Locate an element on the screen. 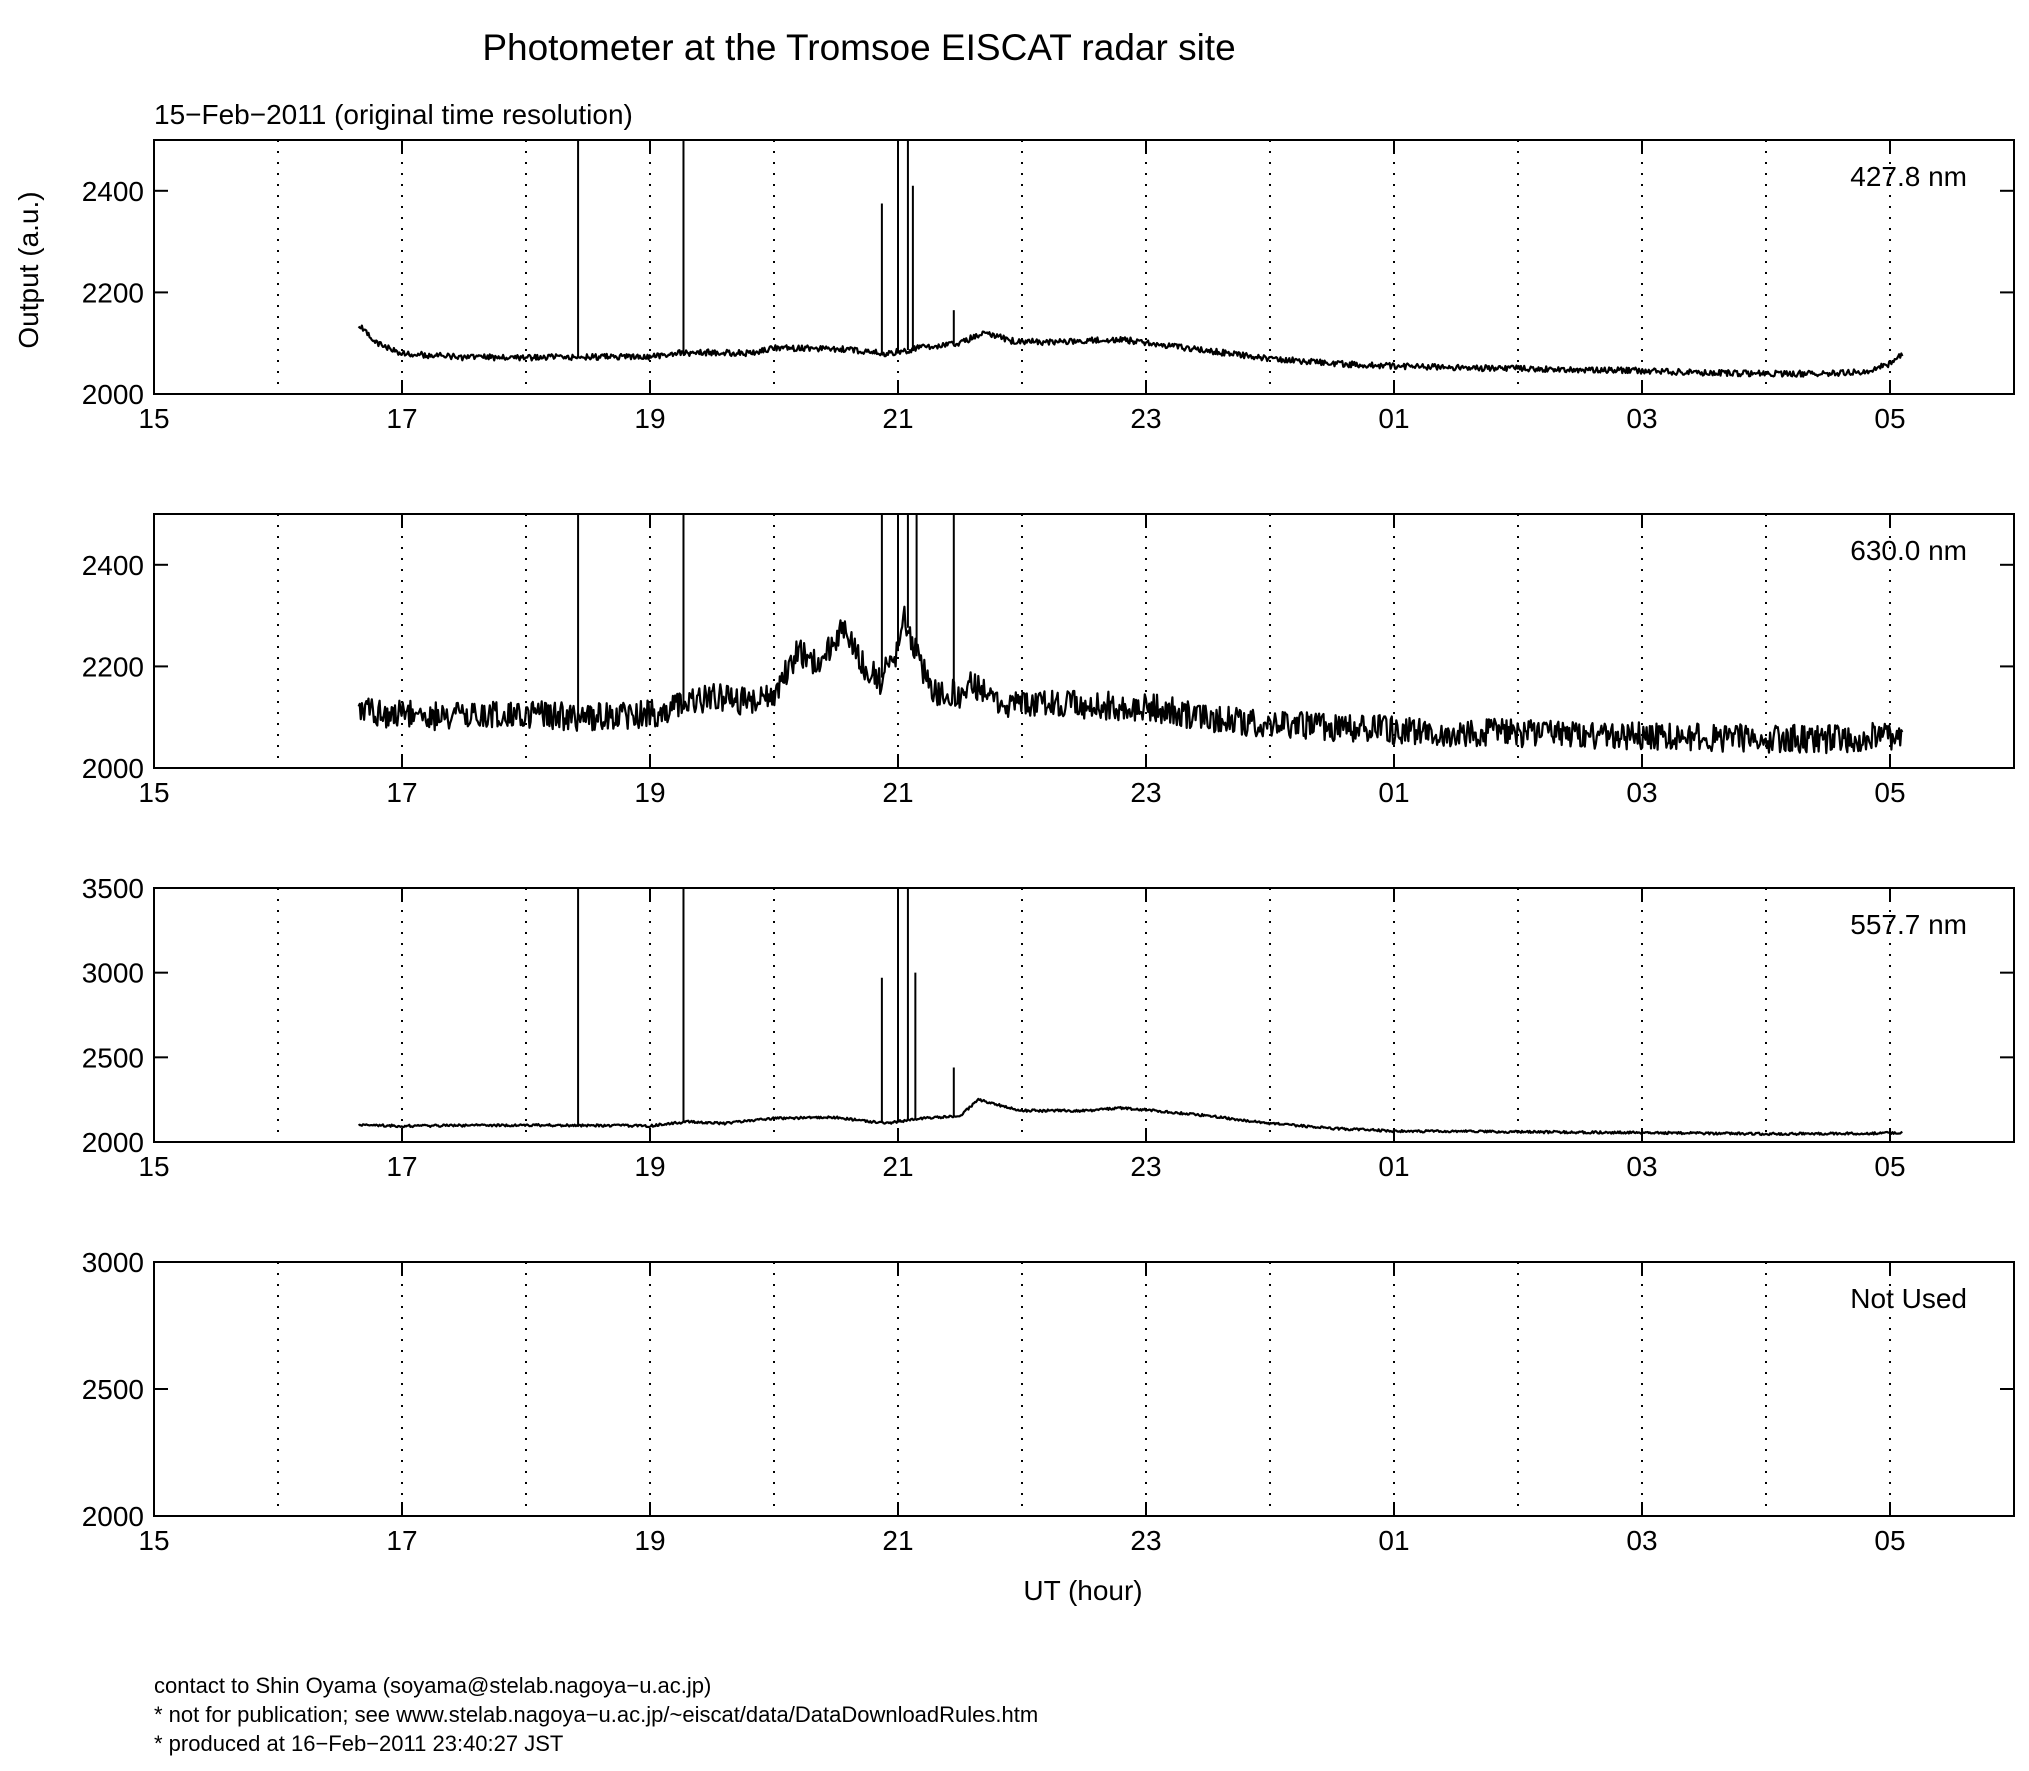  chart-subtitle: 15−Feb−2011 (original time resolution) is located at coordinates (393, 114).